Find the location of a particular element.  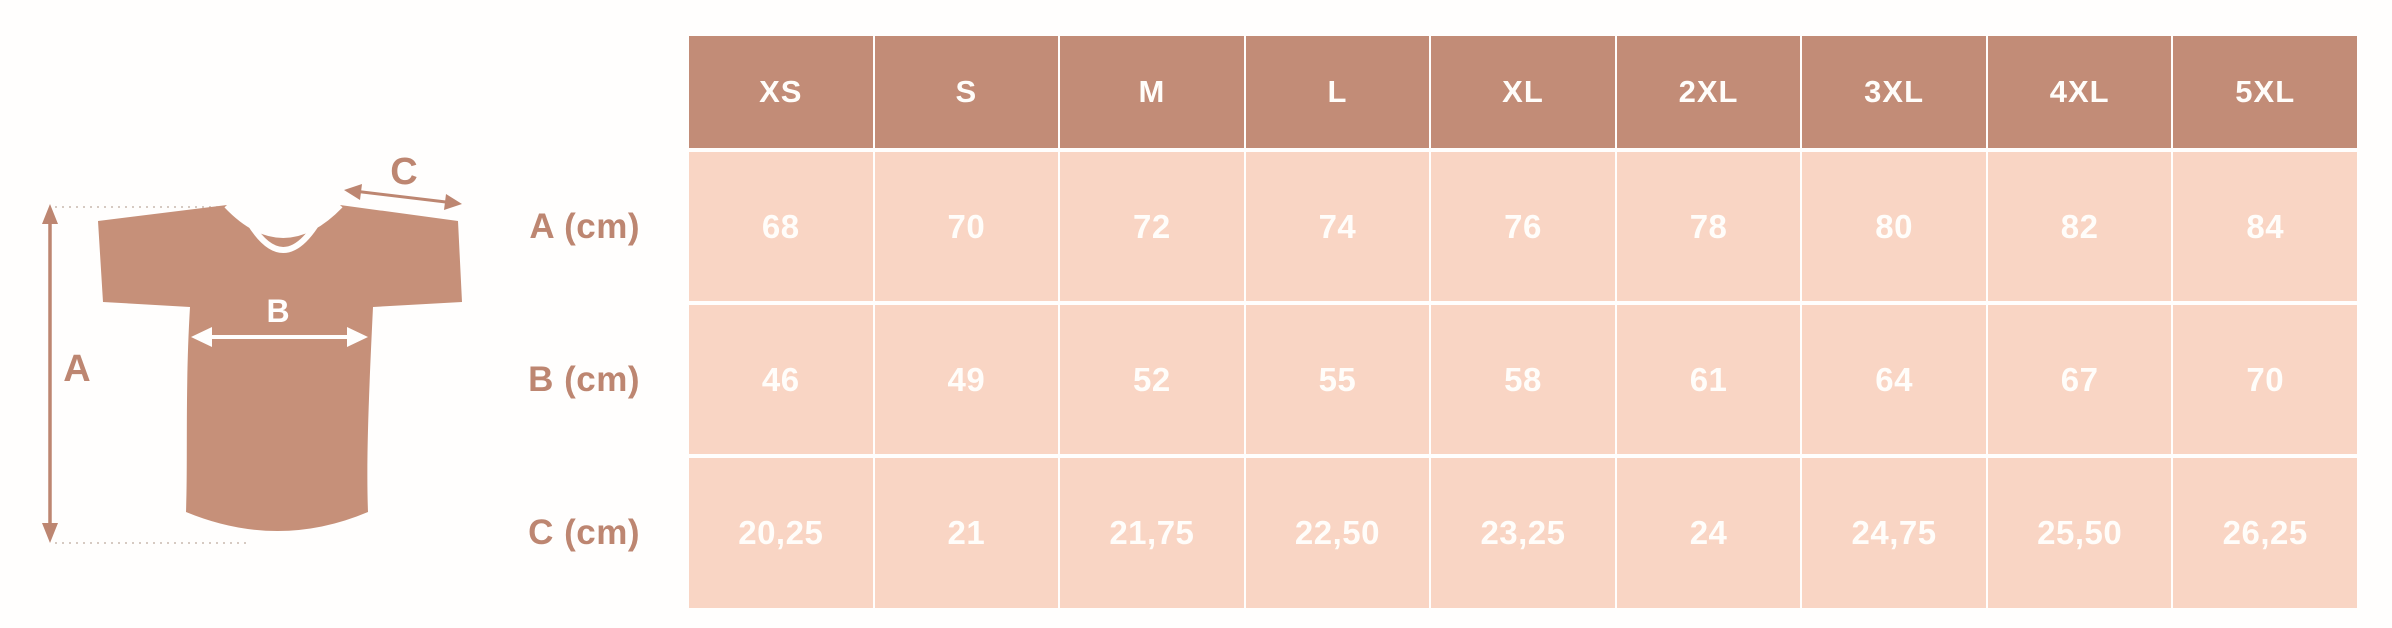

measure-c-label: C is located at coordinates (403, 172).